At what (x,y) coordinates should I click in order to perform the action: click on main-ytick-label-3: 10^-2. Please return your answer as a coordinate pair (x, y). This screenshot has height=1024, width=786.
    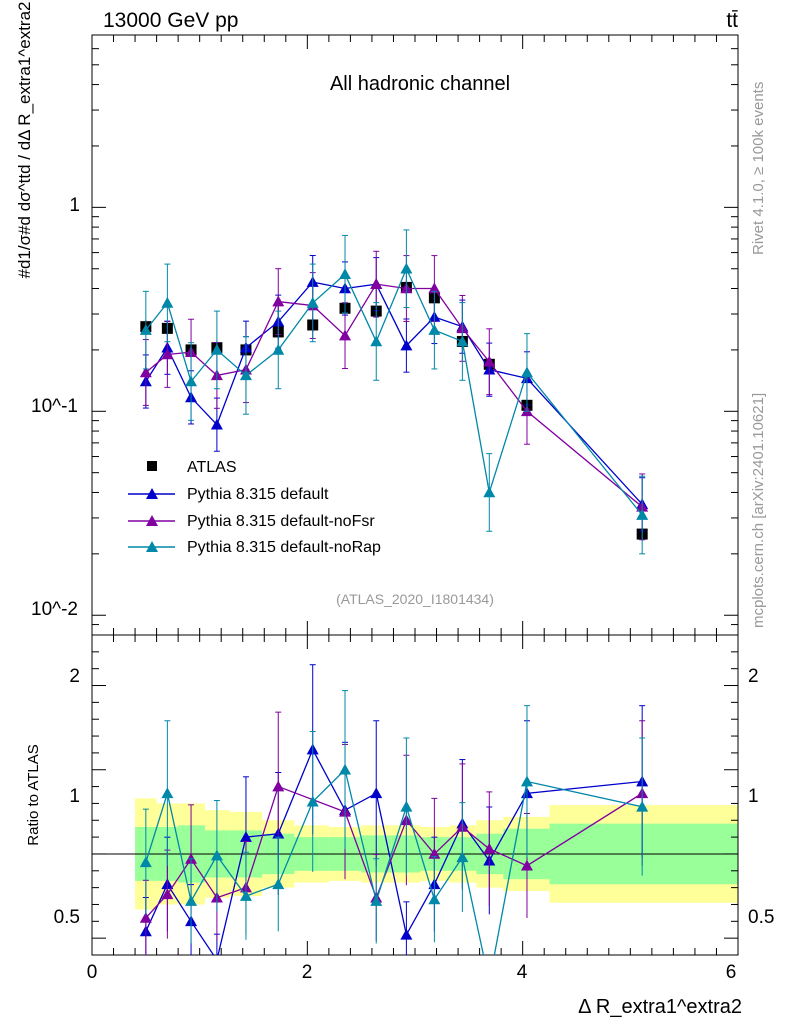
    Looking at the image, I should click on (54, 609).